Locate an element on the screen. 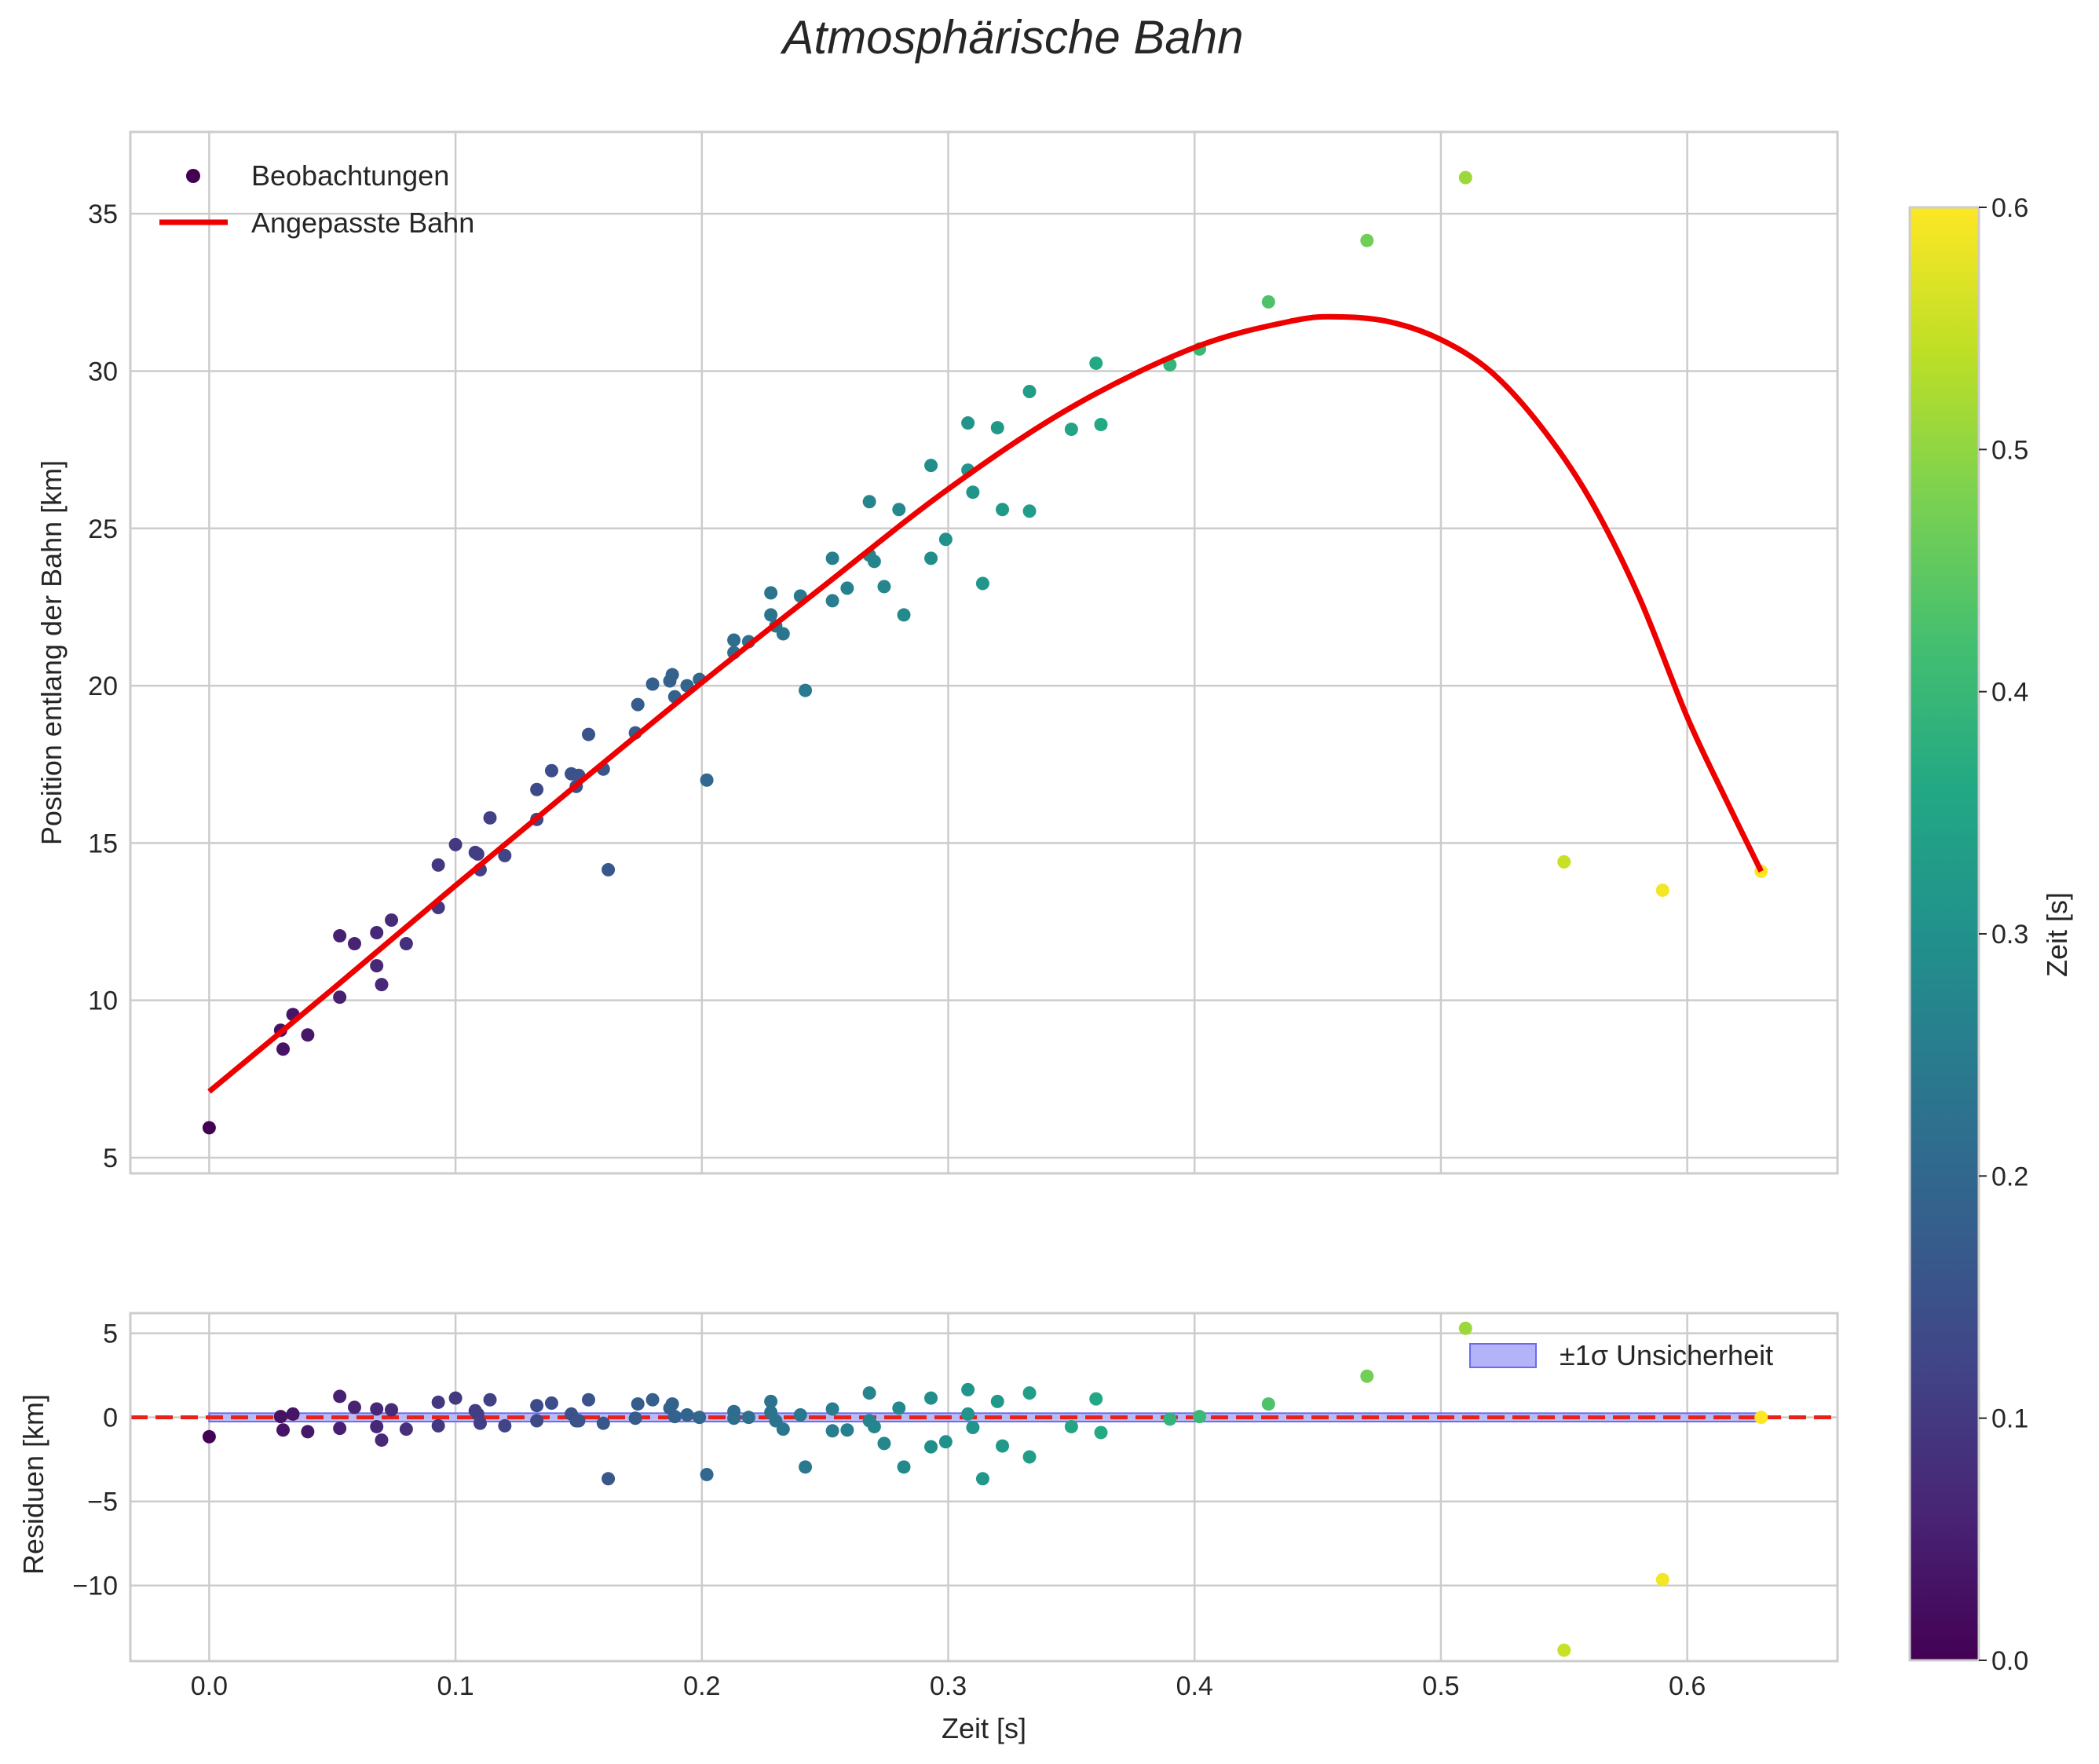 This screenshot has width=2099, height=1764. top-ytick-label: 35 is located at coordinates (103, 214).